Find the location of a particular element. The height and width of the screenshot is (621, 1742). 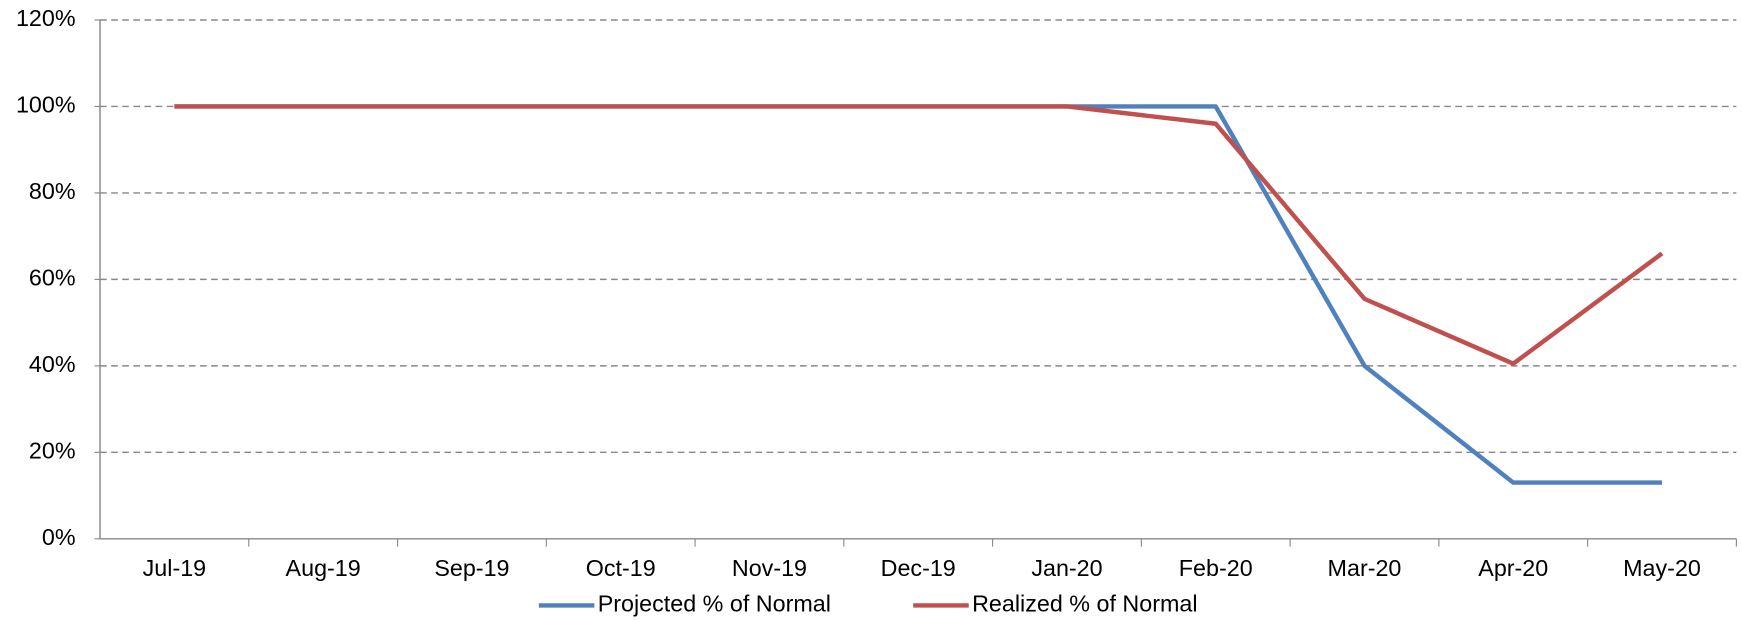

x-tick-label: Apr-20 is located at coordinates (1513, 568).